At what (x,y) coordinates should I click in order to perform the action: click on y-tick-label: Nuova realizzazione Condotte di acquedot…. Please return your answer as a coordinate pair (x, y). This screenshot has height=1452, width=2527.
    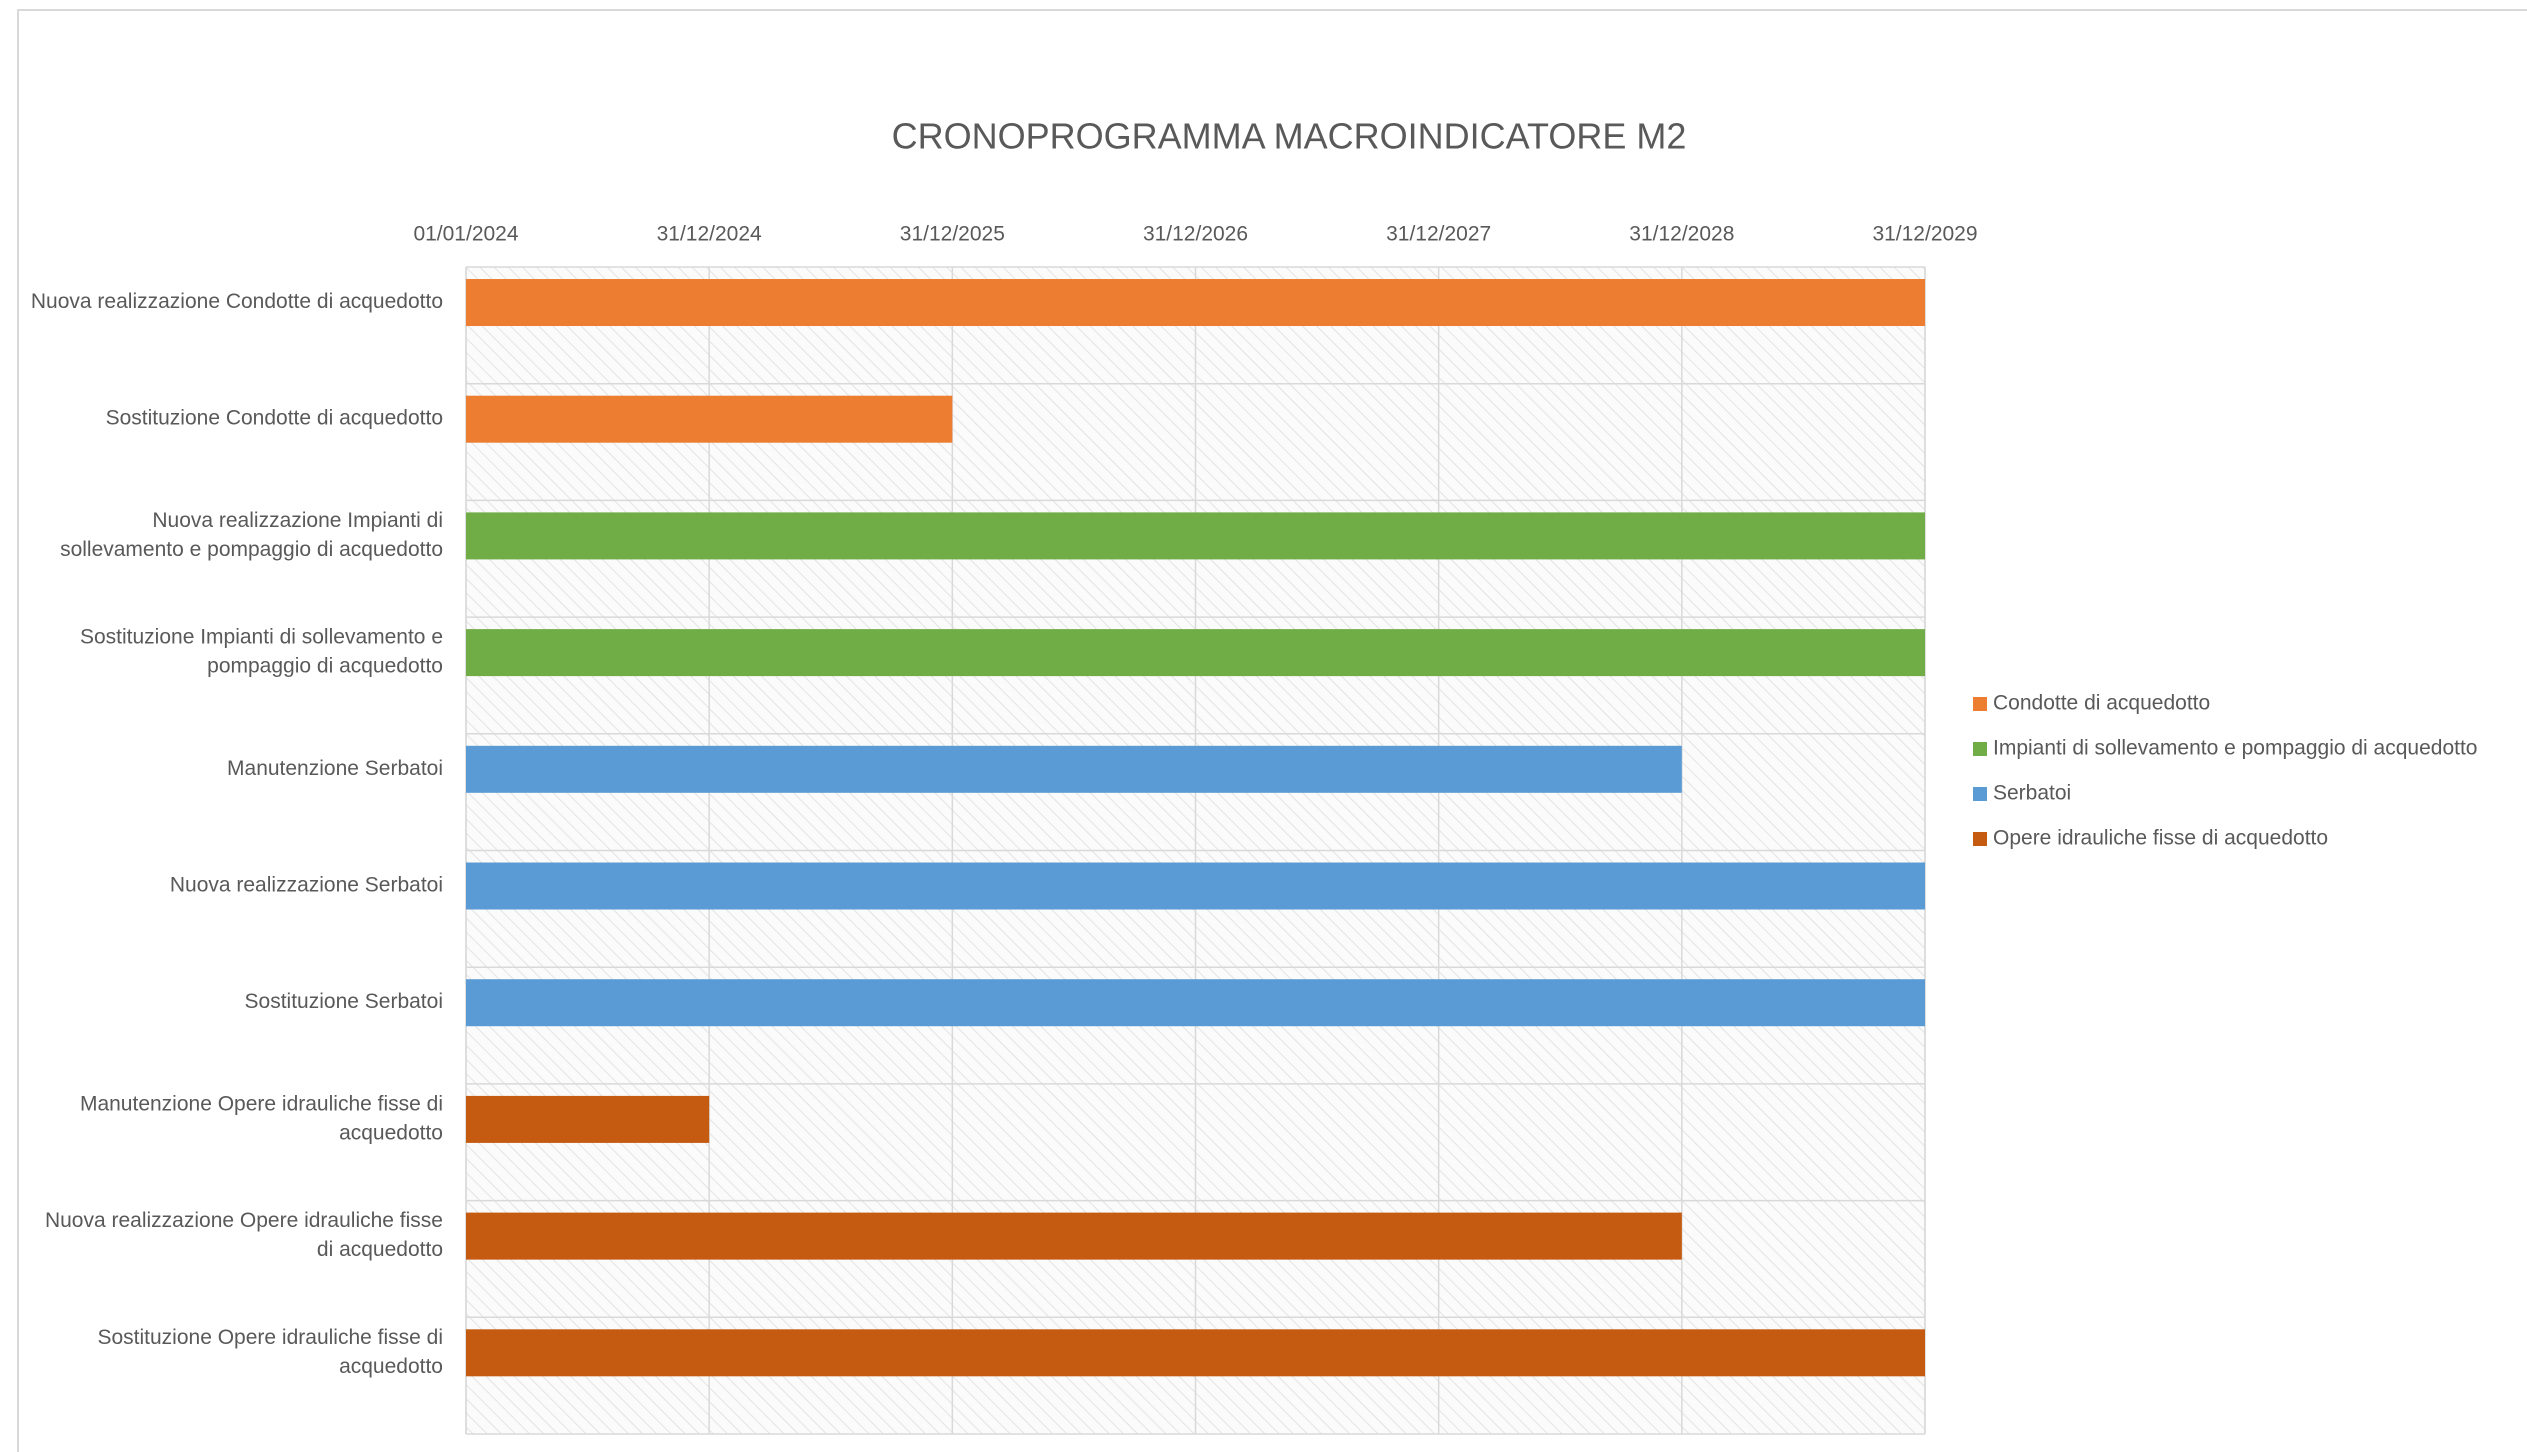
    Looking at the image, I should click on (237, 301).